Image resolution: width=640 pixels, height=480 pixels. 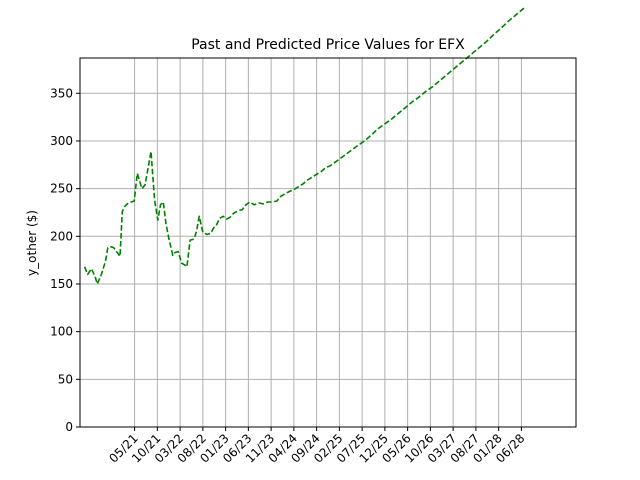 What do you see at coordinates (65, 260) in the screenshot?
I see `y-axis: 0 50 100 150 200 250 300 350` at bounding box center [65, 260].